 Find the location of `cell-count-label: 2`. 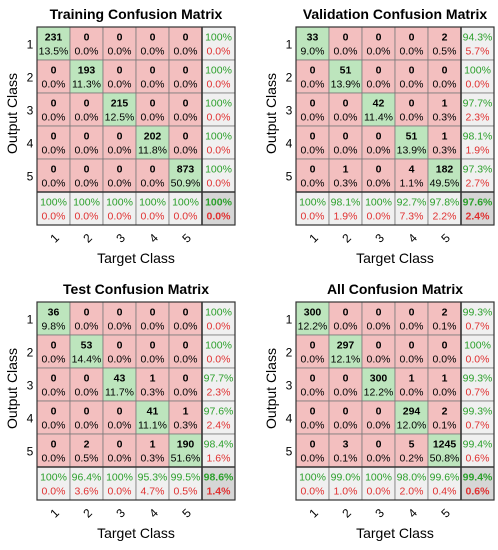

cell-count-label: 2 is located at coordinates (445, 412).